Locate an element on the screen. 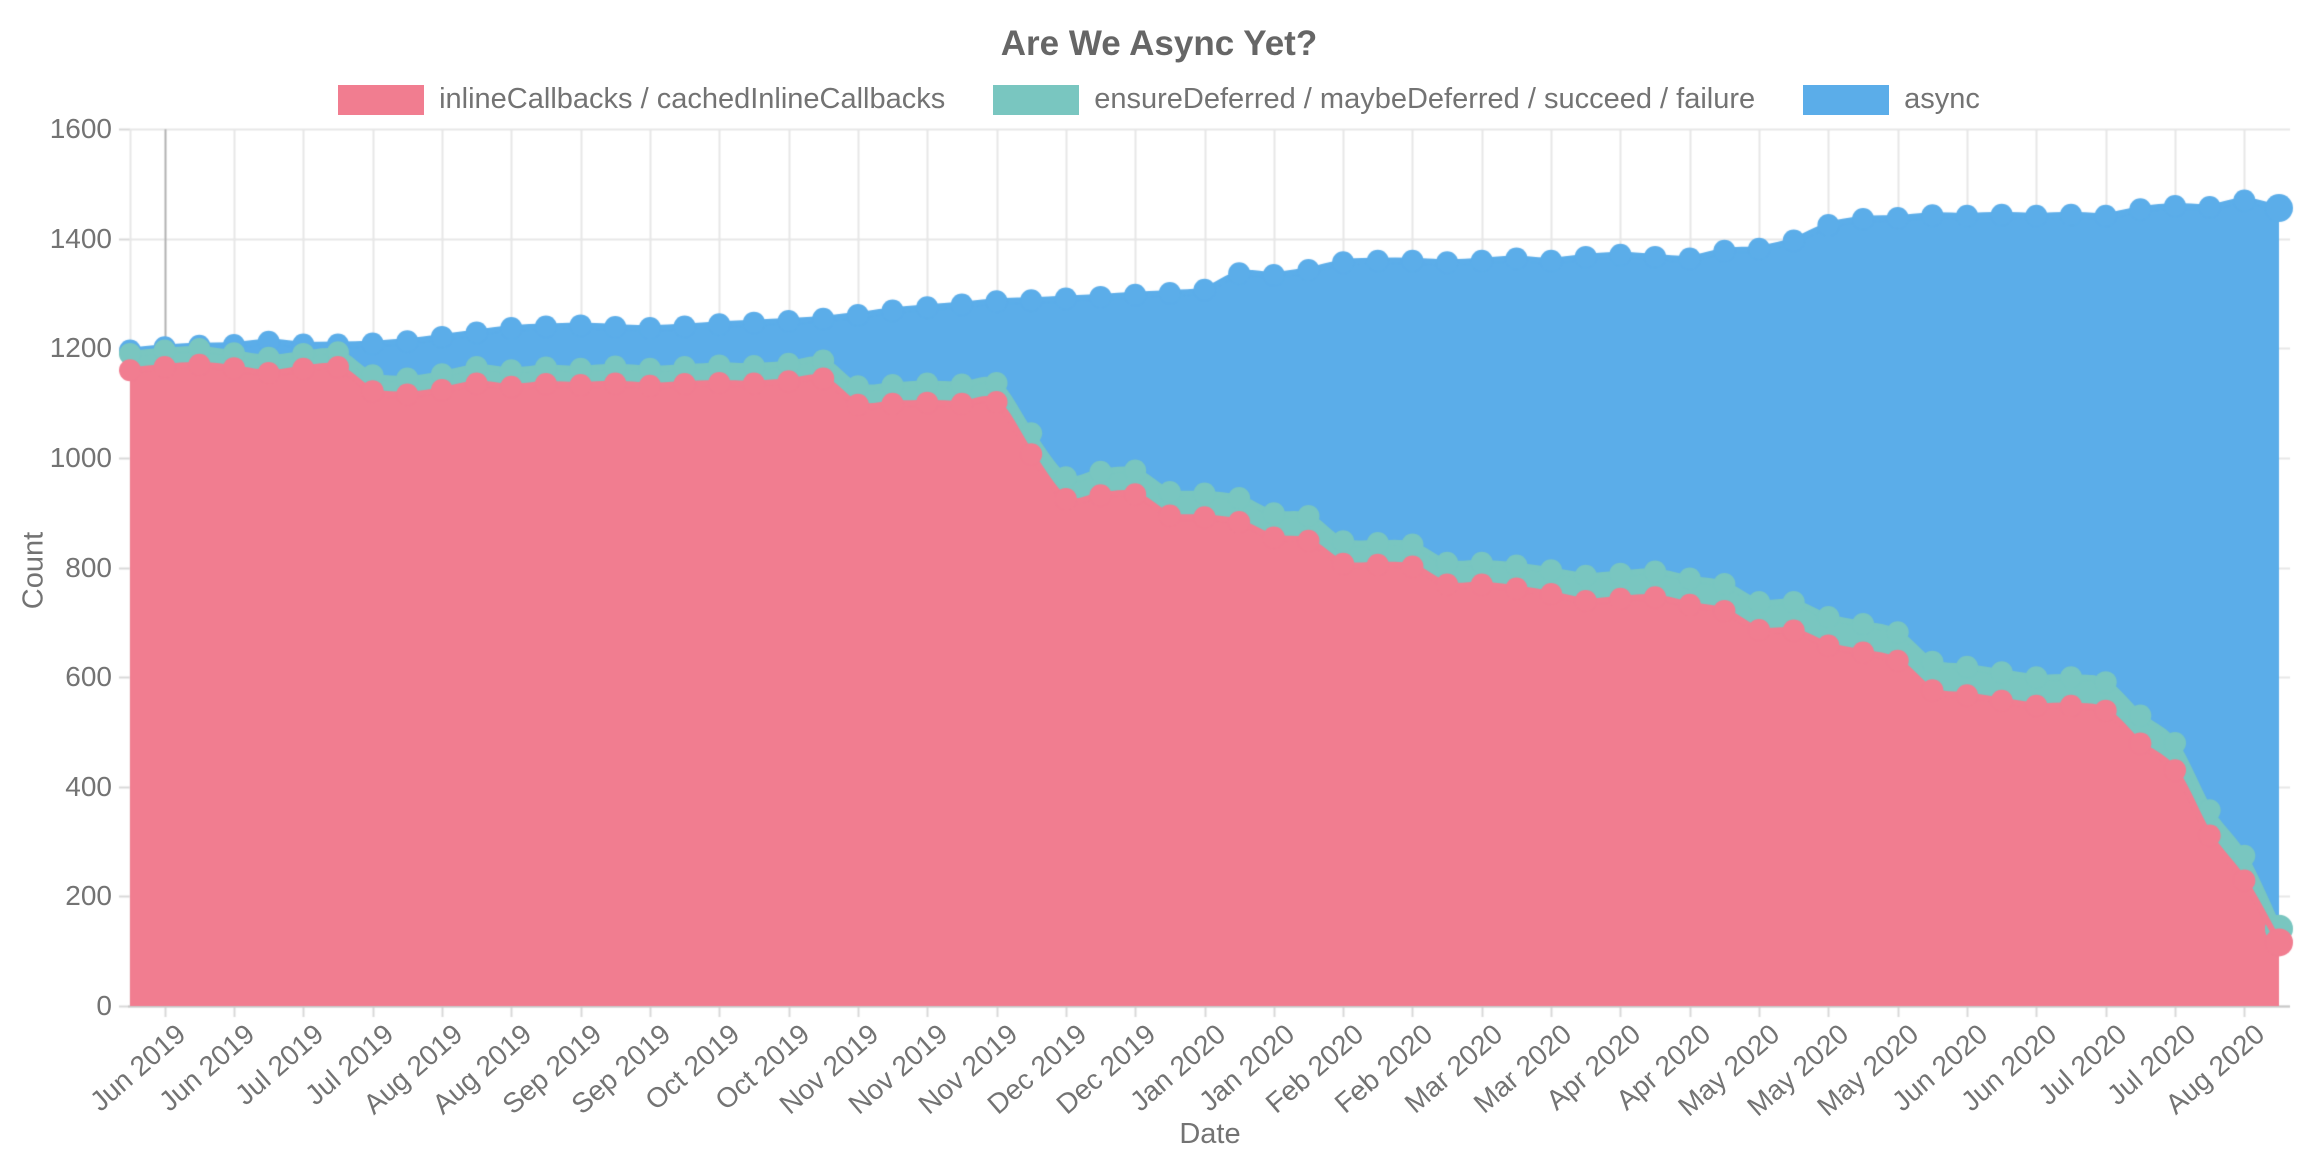  legend-label: inlineCallbacks / cachedInlineCallbacks is located at coordinates (692, 99).